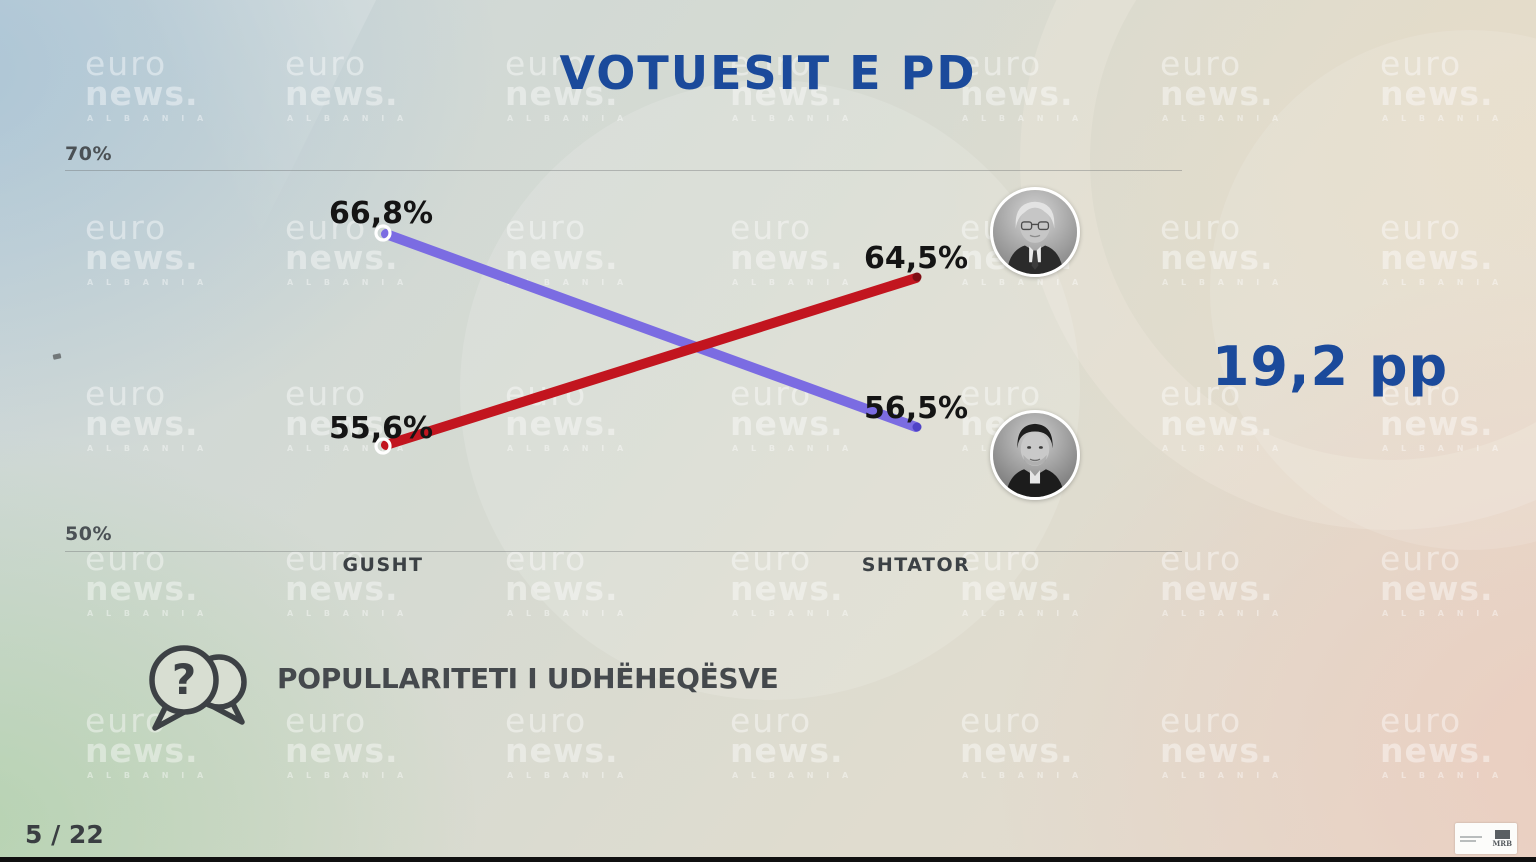  I want to click on badge-fine-print, so click(1471, 838).